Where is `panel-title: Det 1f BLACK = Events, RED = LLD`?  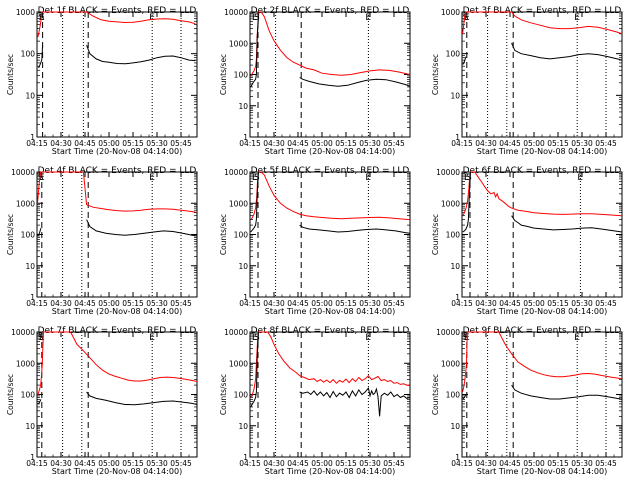 panel-title: Det 1f BLACK = Events, RED = LLD is located at coordinates (117, 11).